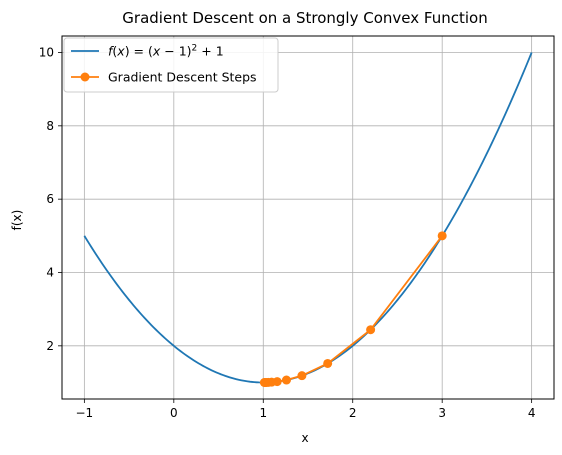 The width and height of the screenshot is (562, 455). I want to click on legend-box, so click(171, 65).